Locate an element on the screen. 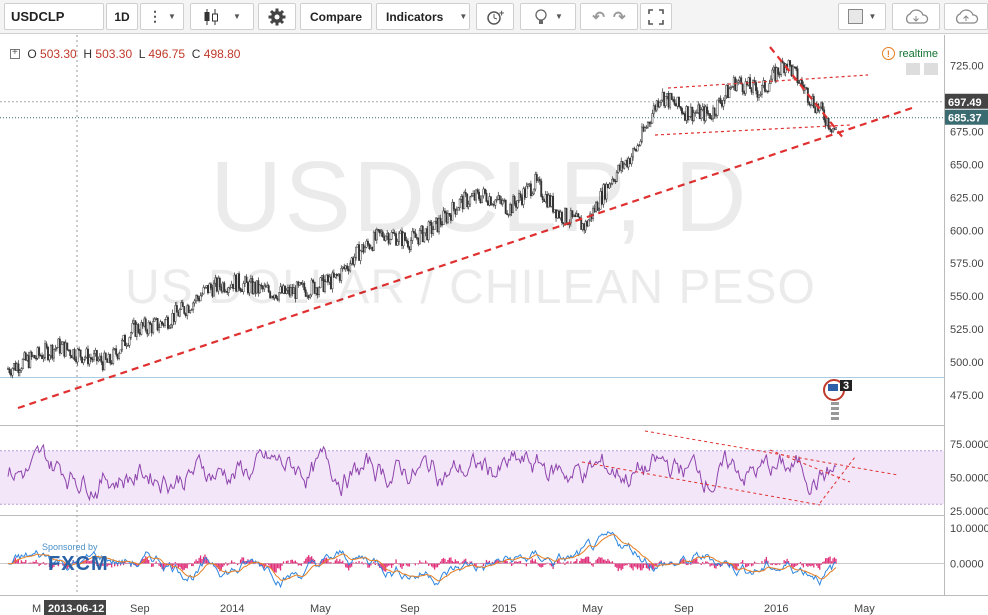 The image size is (988, 615). pane-toggle-icon is located at coordinates (931, 69).